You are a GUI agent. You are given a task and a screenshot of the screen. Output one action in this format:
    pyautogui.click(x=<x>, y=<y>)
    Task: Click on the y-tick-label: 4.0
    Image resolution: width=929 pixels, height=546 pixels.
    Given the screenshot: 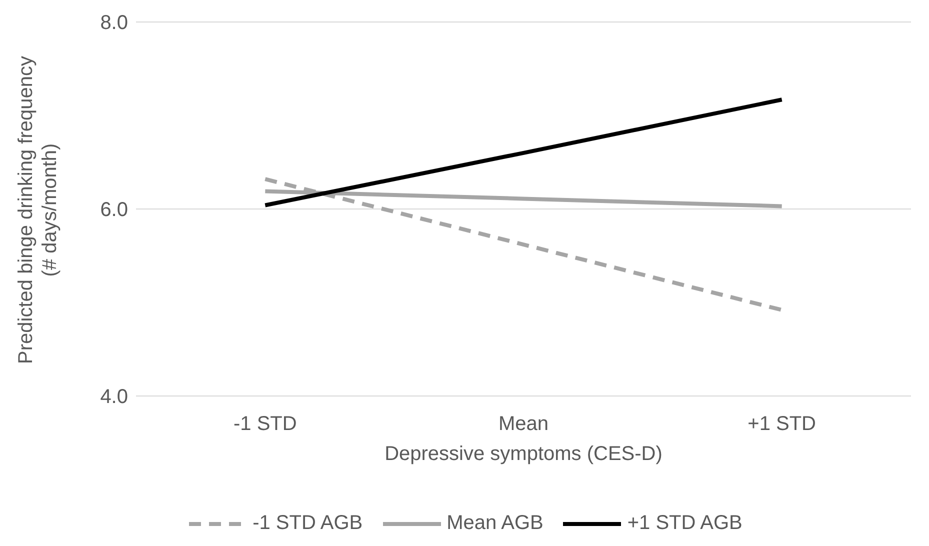 What is the action you would take?
    pyautogui.click(x=114, y=397)
    